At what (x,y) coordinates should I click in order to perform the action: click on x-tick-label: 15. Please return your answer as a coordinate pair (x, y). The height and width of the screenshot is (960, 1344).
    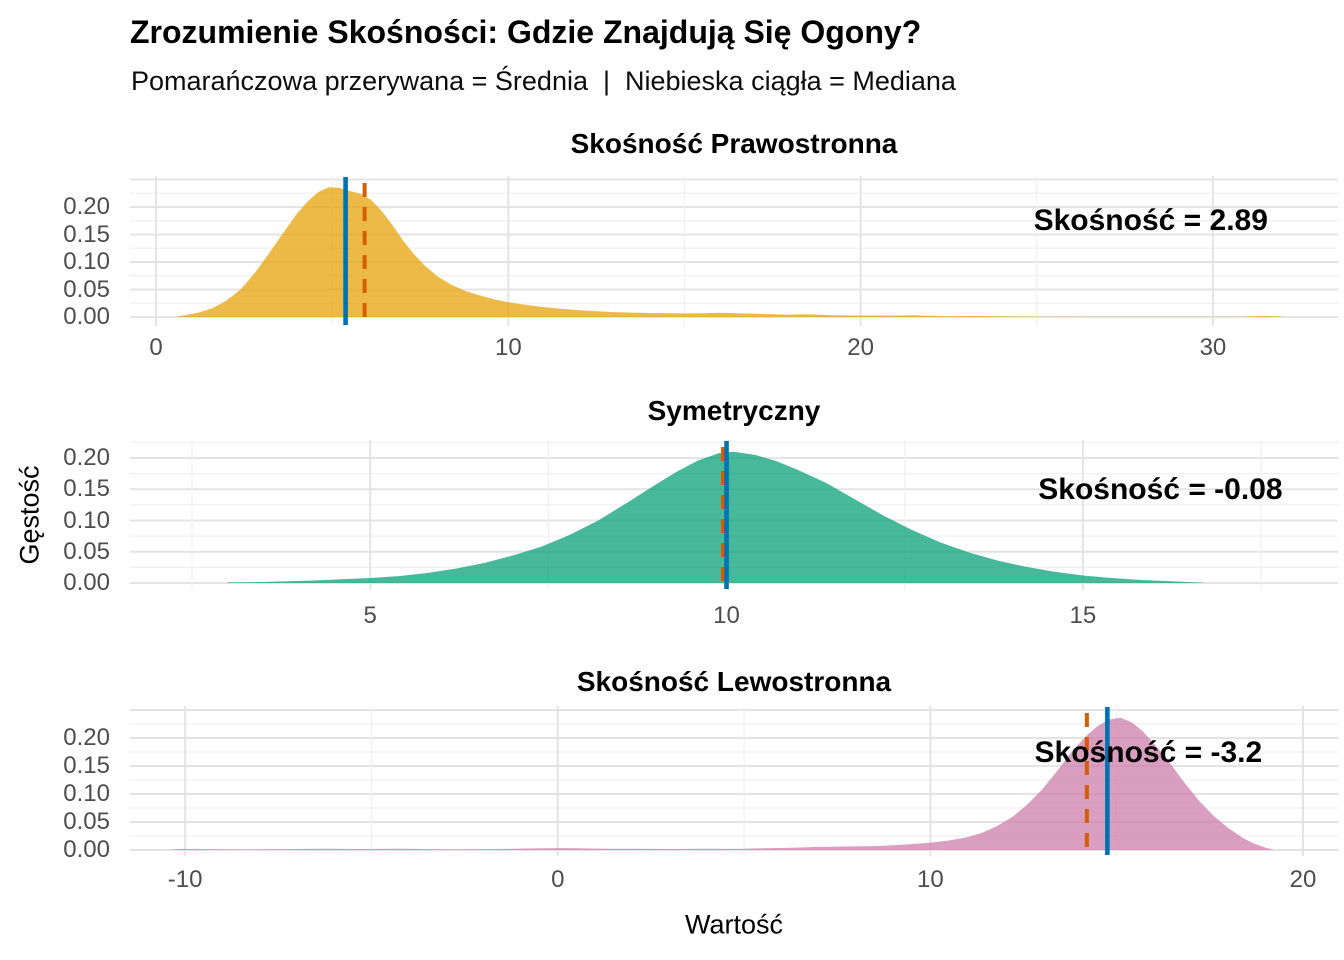
    Looking at the image, I should click on (1083, 615).